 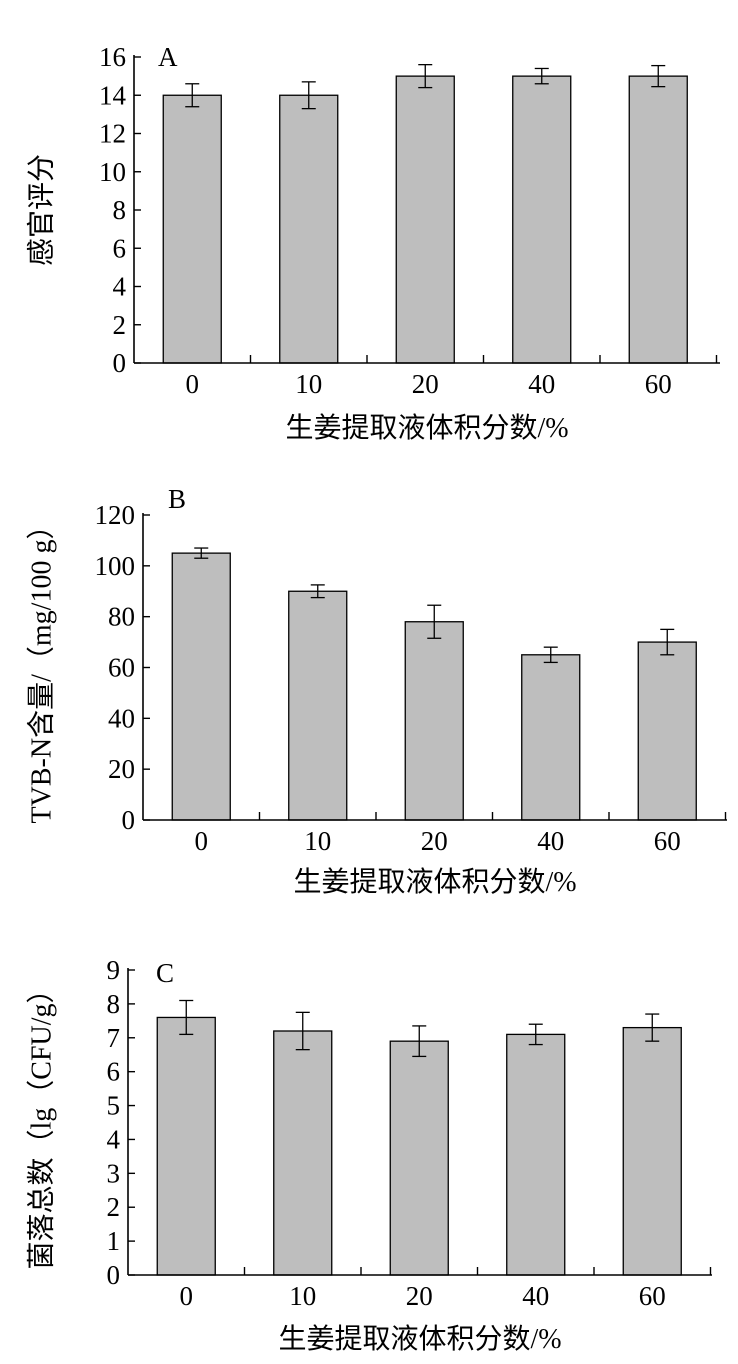 I want to click on y-tick-label: 60, so click(x=121, y=668).